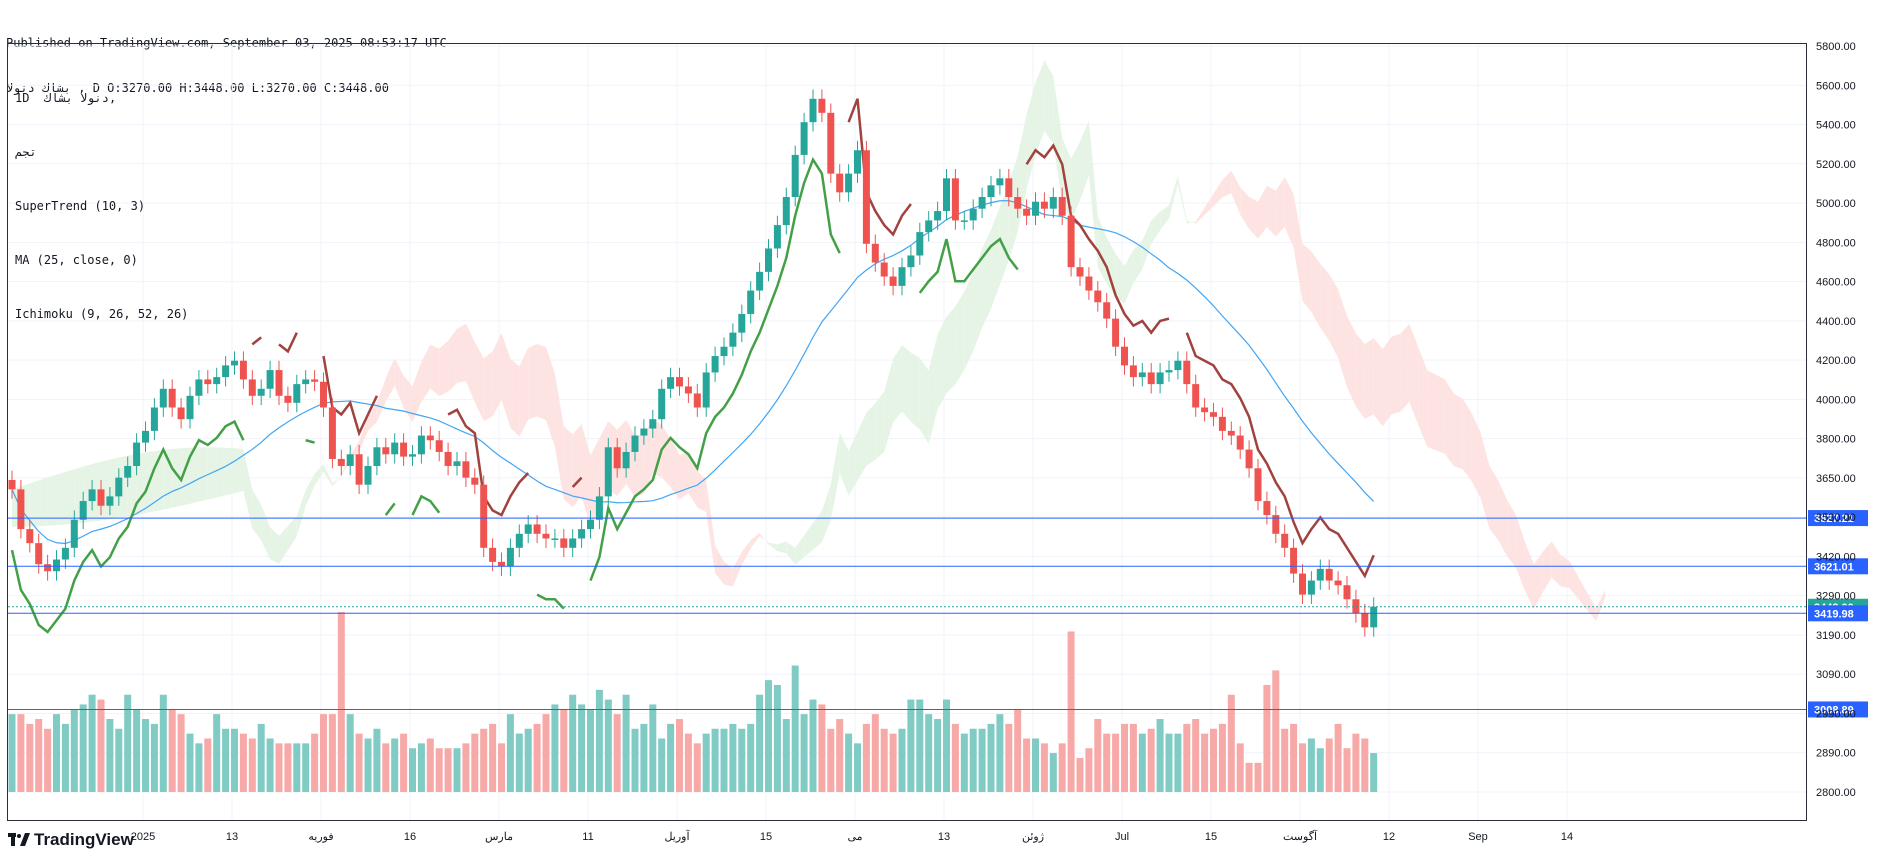 The height and width of the screenshot is (858, 1878). What do you see at coordinates (1567, 837) in the screenshot?
I see `x-tick-label: 14` at bounding box center [1567, 837].